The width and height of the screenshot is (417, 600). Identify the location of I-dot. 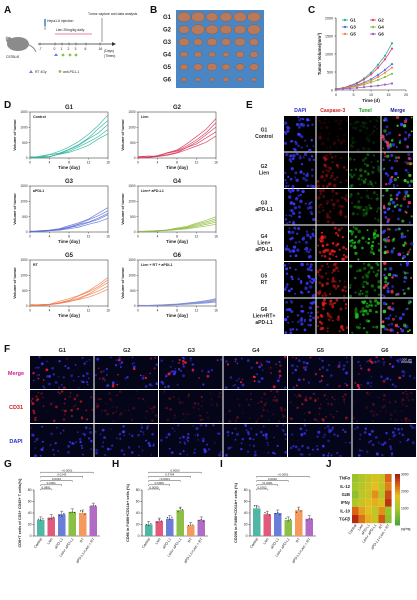
(275, 513).